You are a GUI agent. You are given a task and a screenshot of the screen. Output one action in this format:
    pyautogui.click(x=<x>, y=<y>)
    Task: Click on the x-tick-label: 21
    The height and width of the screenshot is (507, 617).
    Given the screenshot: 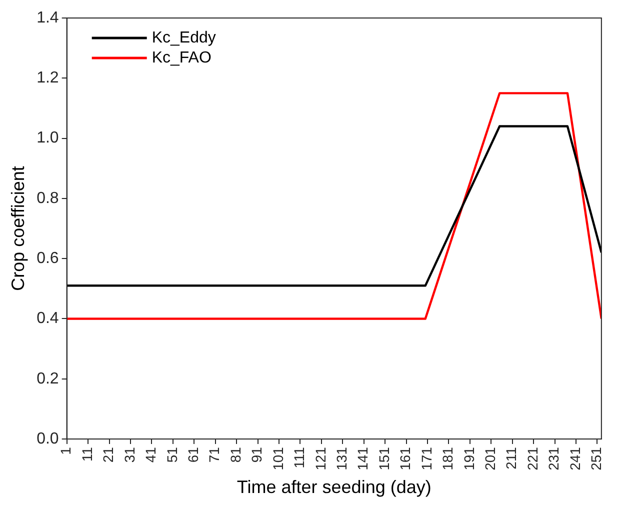 What is the action you would take?
    pyautogui.click(x=108, y=454)
    